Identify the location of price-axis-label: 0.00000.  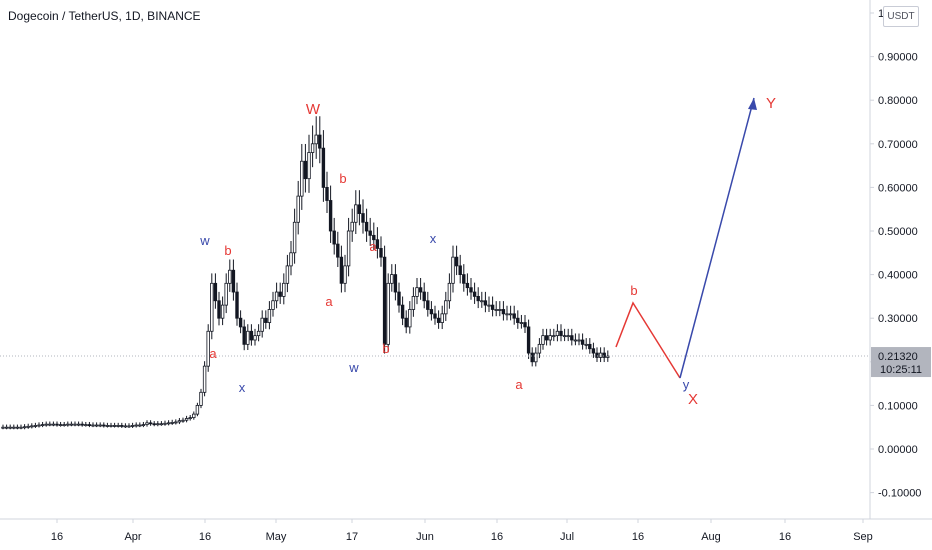
(898, 450).